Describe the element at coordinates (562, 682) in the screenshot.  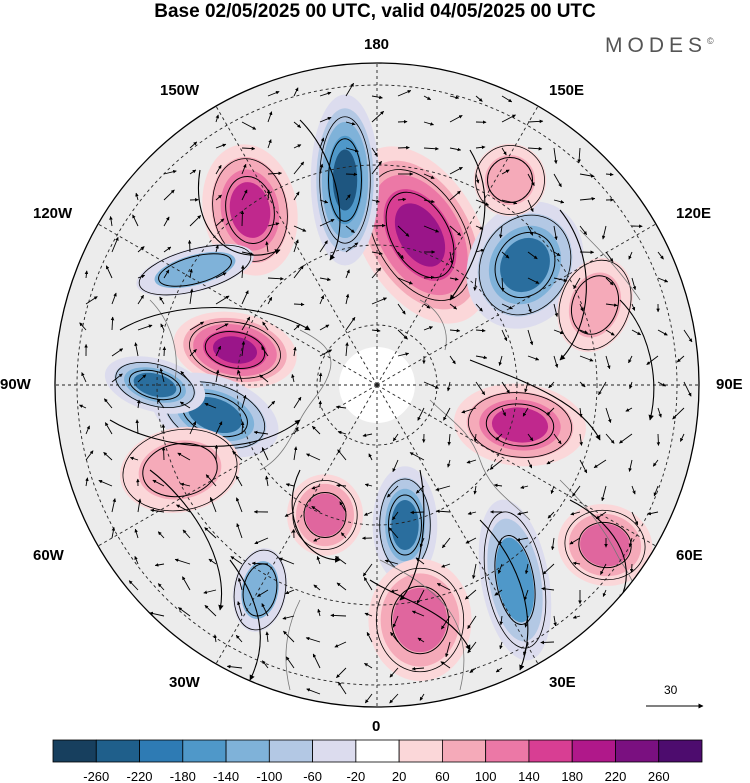
I see `lon-label-30e: 30E` at that location.